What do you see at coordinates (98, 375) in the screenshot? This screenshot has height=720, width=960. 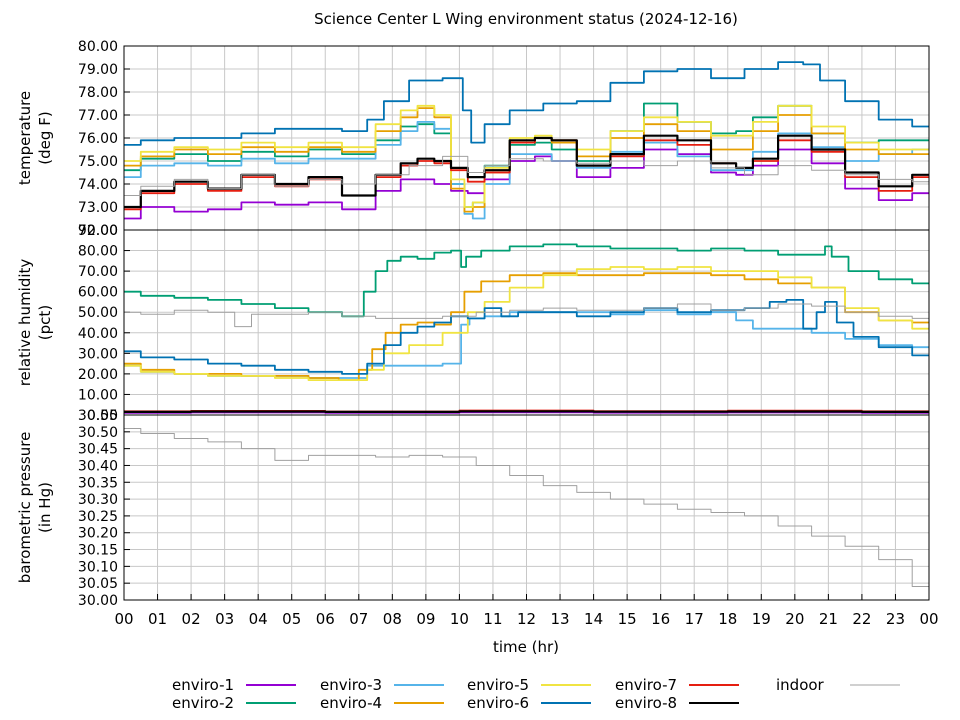 I see `y-tick-label: 20.00` at bounding box center [98, 375].